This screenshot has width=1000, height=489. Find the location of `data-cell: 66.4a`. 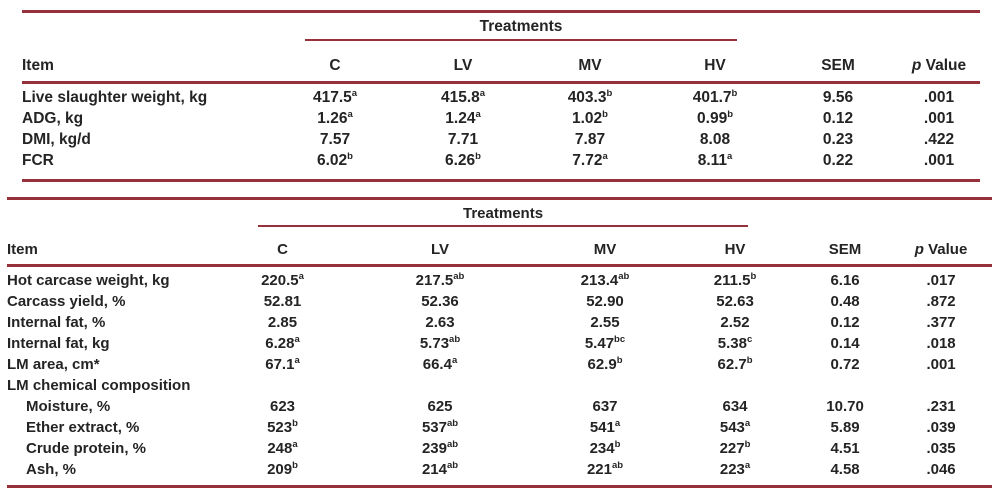

data-cell: 66.4a is located at coordinates (440, 364).